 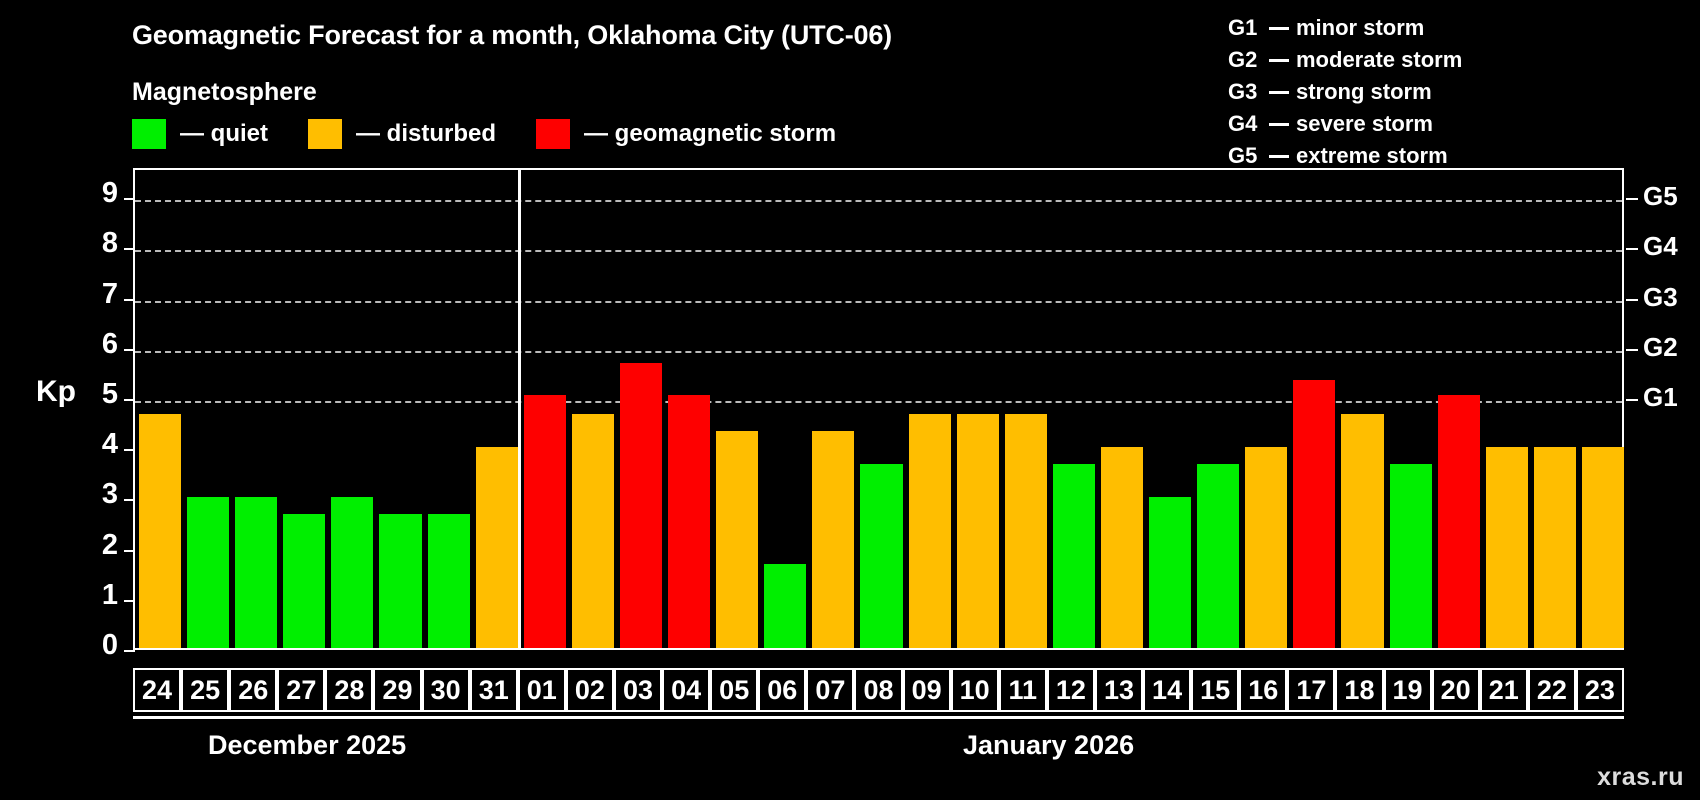 I want to click on date-label-box: 08, so click(x=878, y=690).